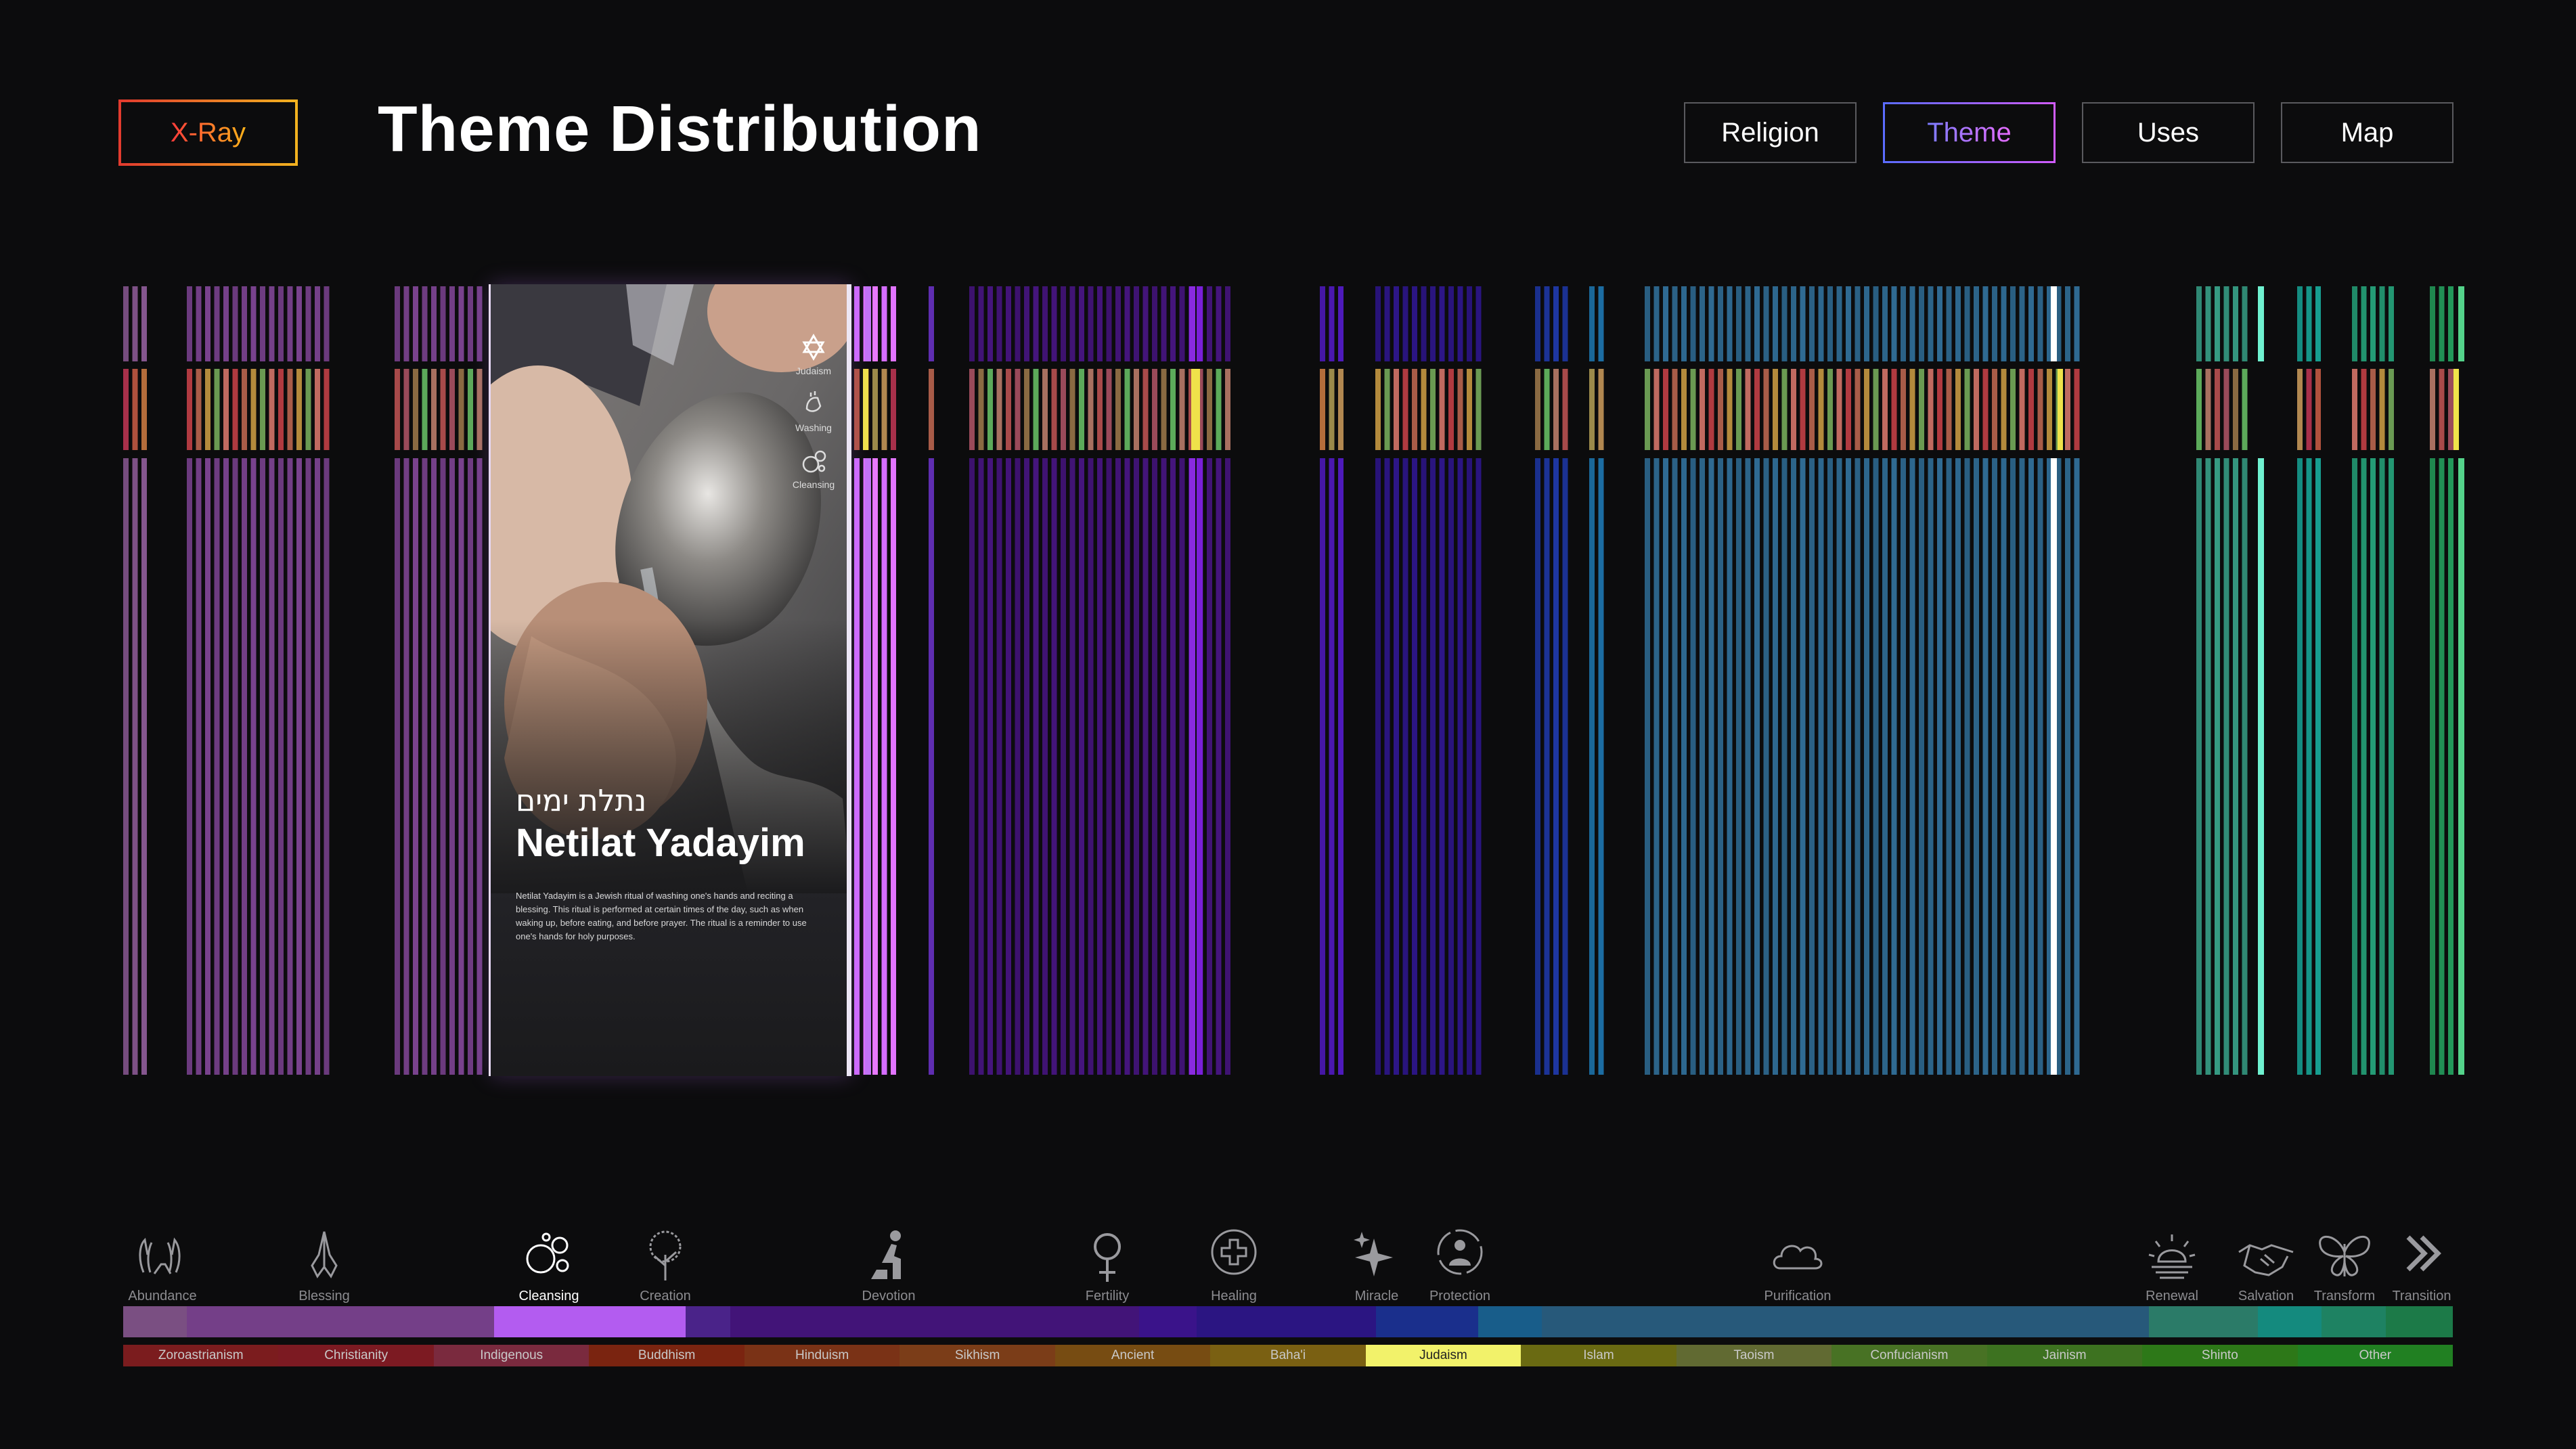  What do you see at coordinates (1460, 1264) in the screenshot?
I see `theme-protection: Protection` at bounding box center [1460, 1264].